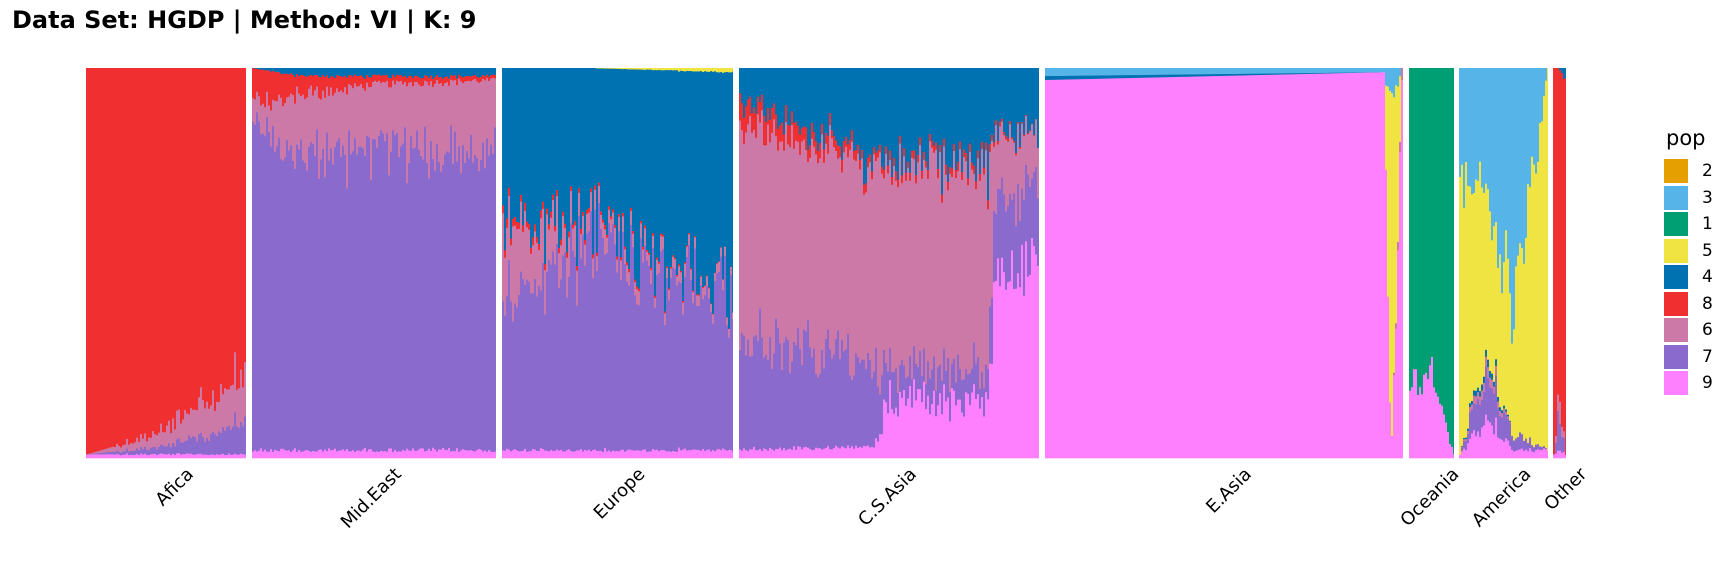 The width and height of the screenshot is (1728, 576). What do you see at coordinates (1707, 250) in the screenshot?
I see `legend-label: 5` at bounding box center [1707, 250].